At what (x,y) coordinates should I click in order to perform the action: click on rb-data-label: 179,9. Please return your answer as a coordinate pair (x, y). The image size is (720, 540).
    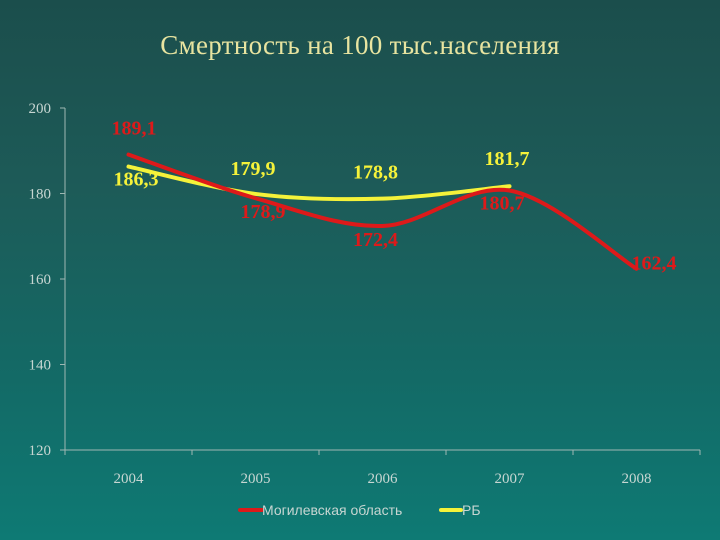
    Looking at the image, I should click on (253, 169).